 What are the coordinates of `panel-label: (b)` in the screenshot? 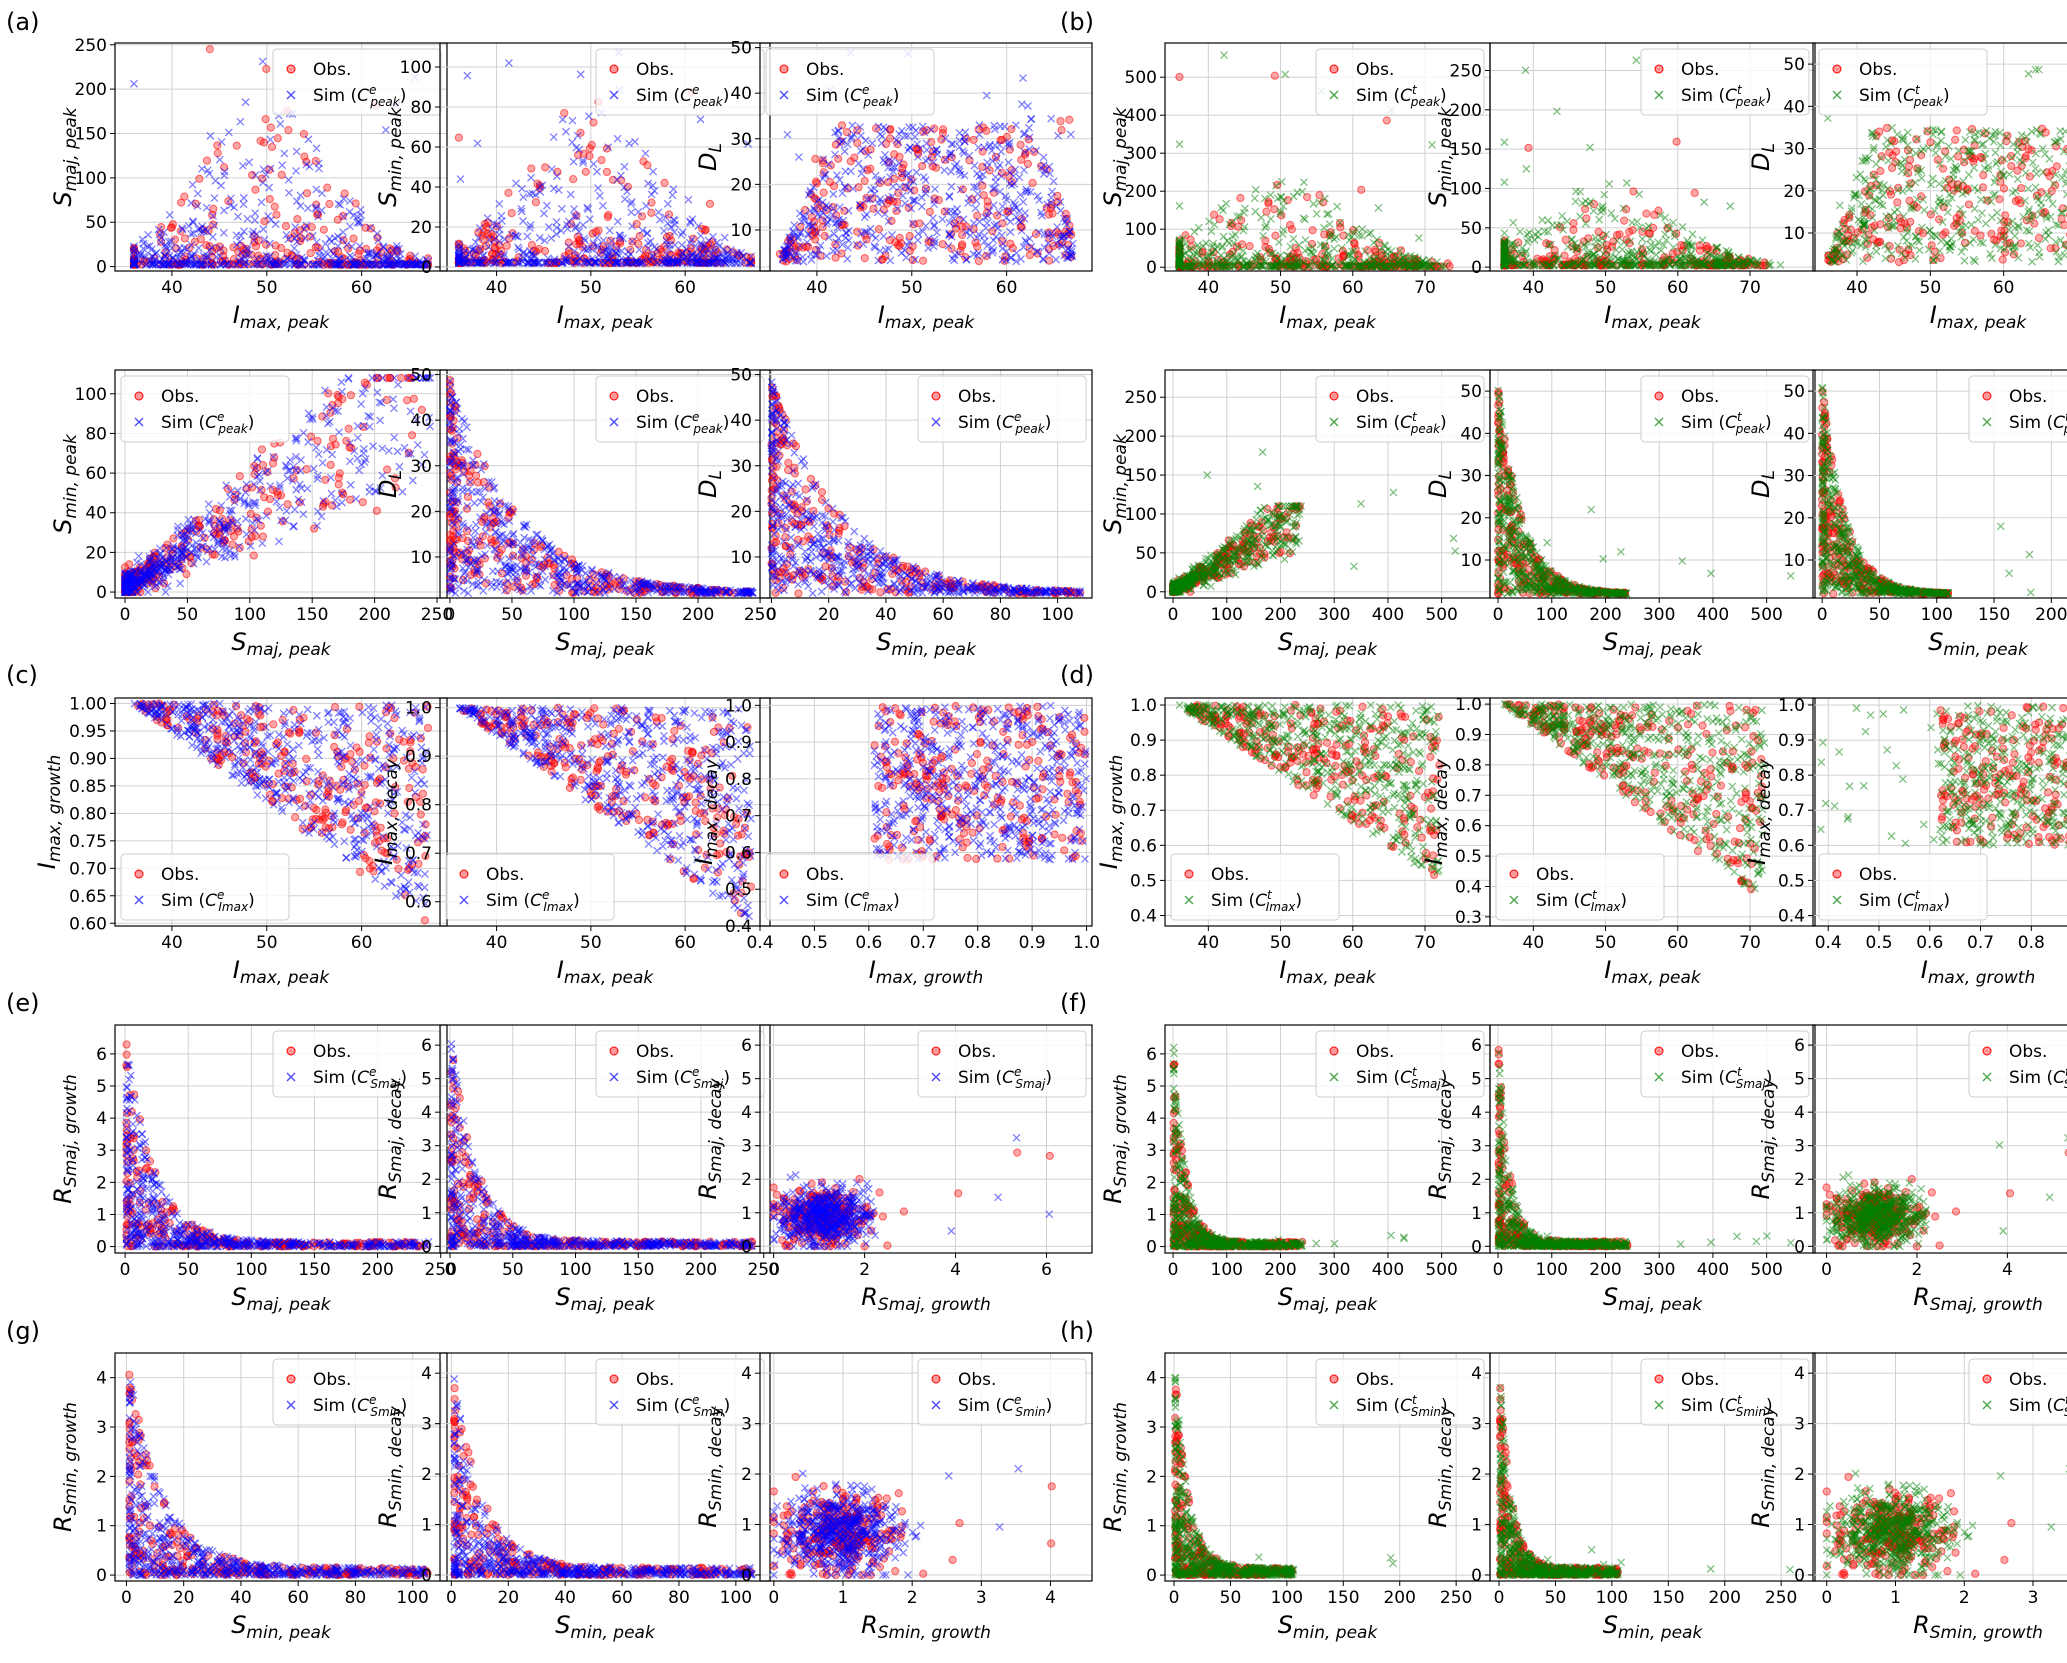 It's located at (1077, 22).